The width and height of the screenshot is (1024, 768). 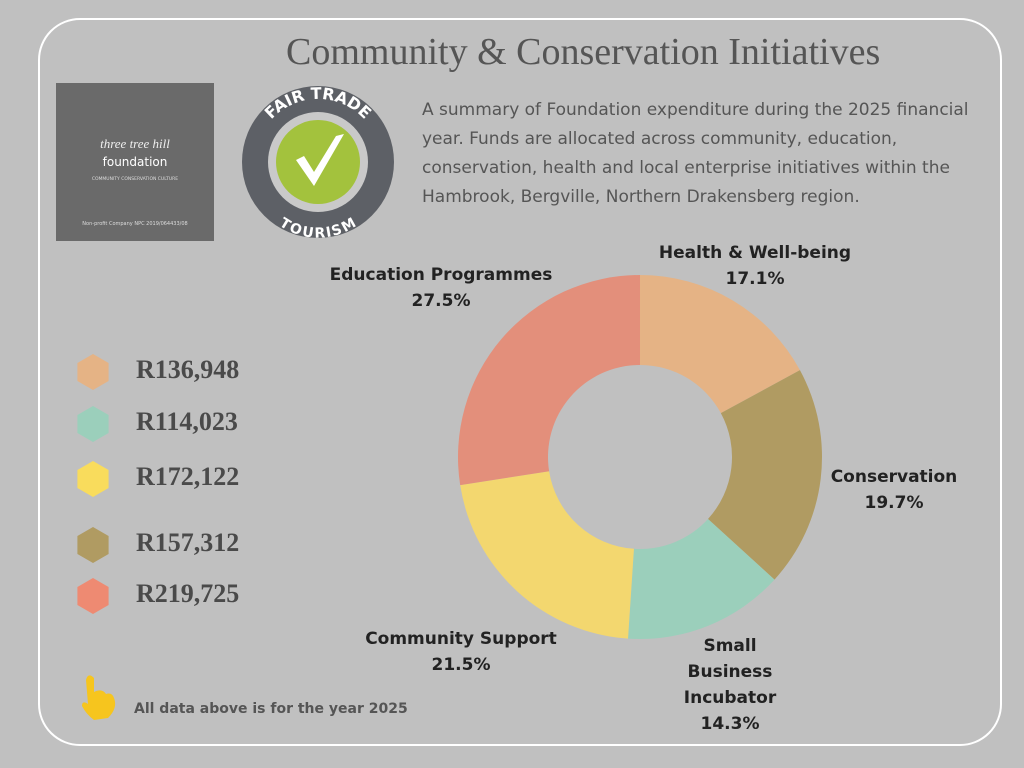 I want to click on amount-label: R114,023, so click(x=187, y=421).